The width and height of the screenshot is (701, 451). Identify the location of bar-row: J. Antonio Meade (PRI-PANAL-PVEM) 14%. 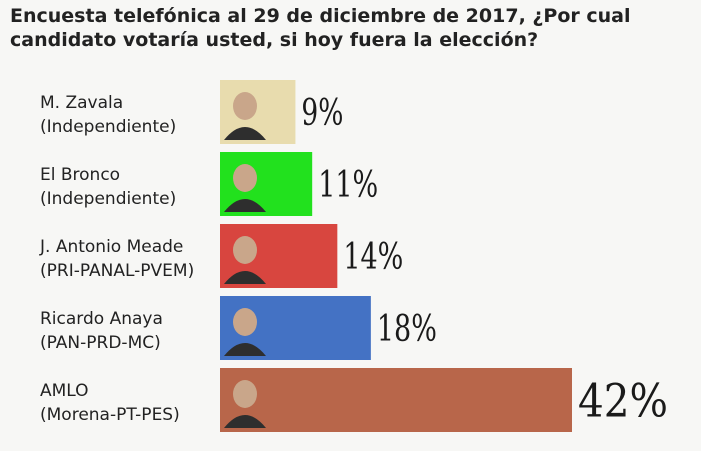
(221, 256).